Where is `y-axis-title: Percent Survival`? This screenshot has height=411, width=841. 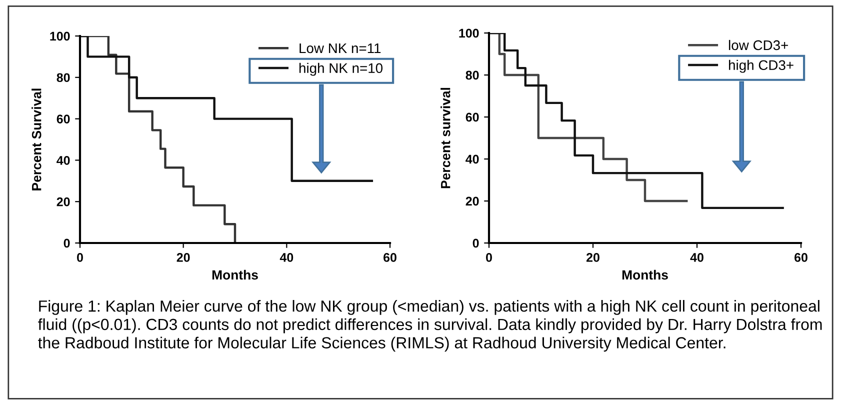
y-axis-title: Percent Survival is located at coordinates (37, 139).